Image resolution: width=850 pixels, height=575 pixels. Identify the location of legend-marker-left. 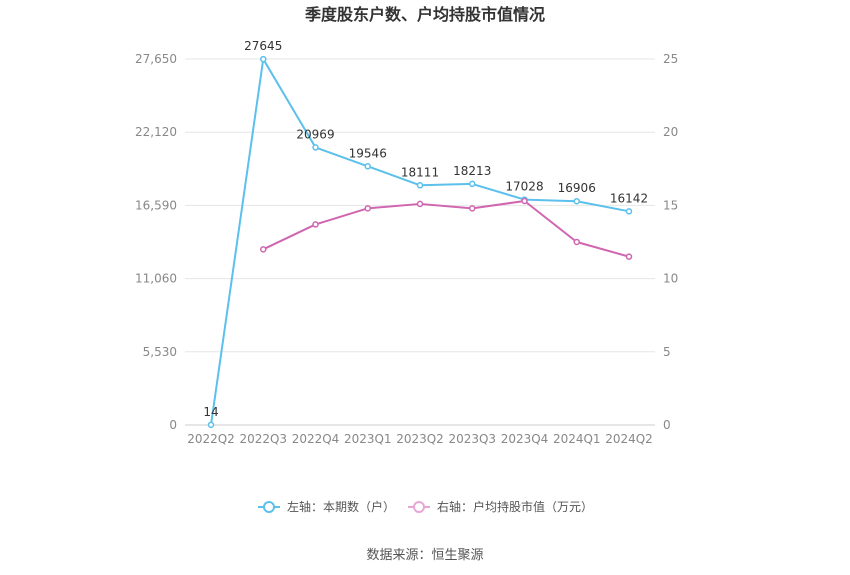
(269, 507).